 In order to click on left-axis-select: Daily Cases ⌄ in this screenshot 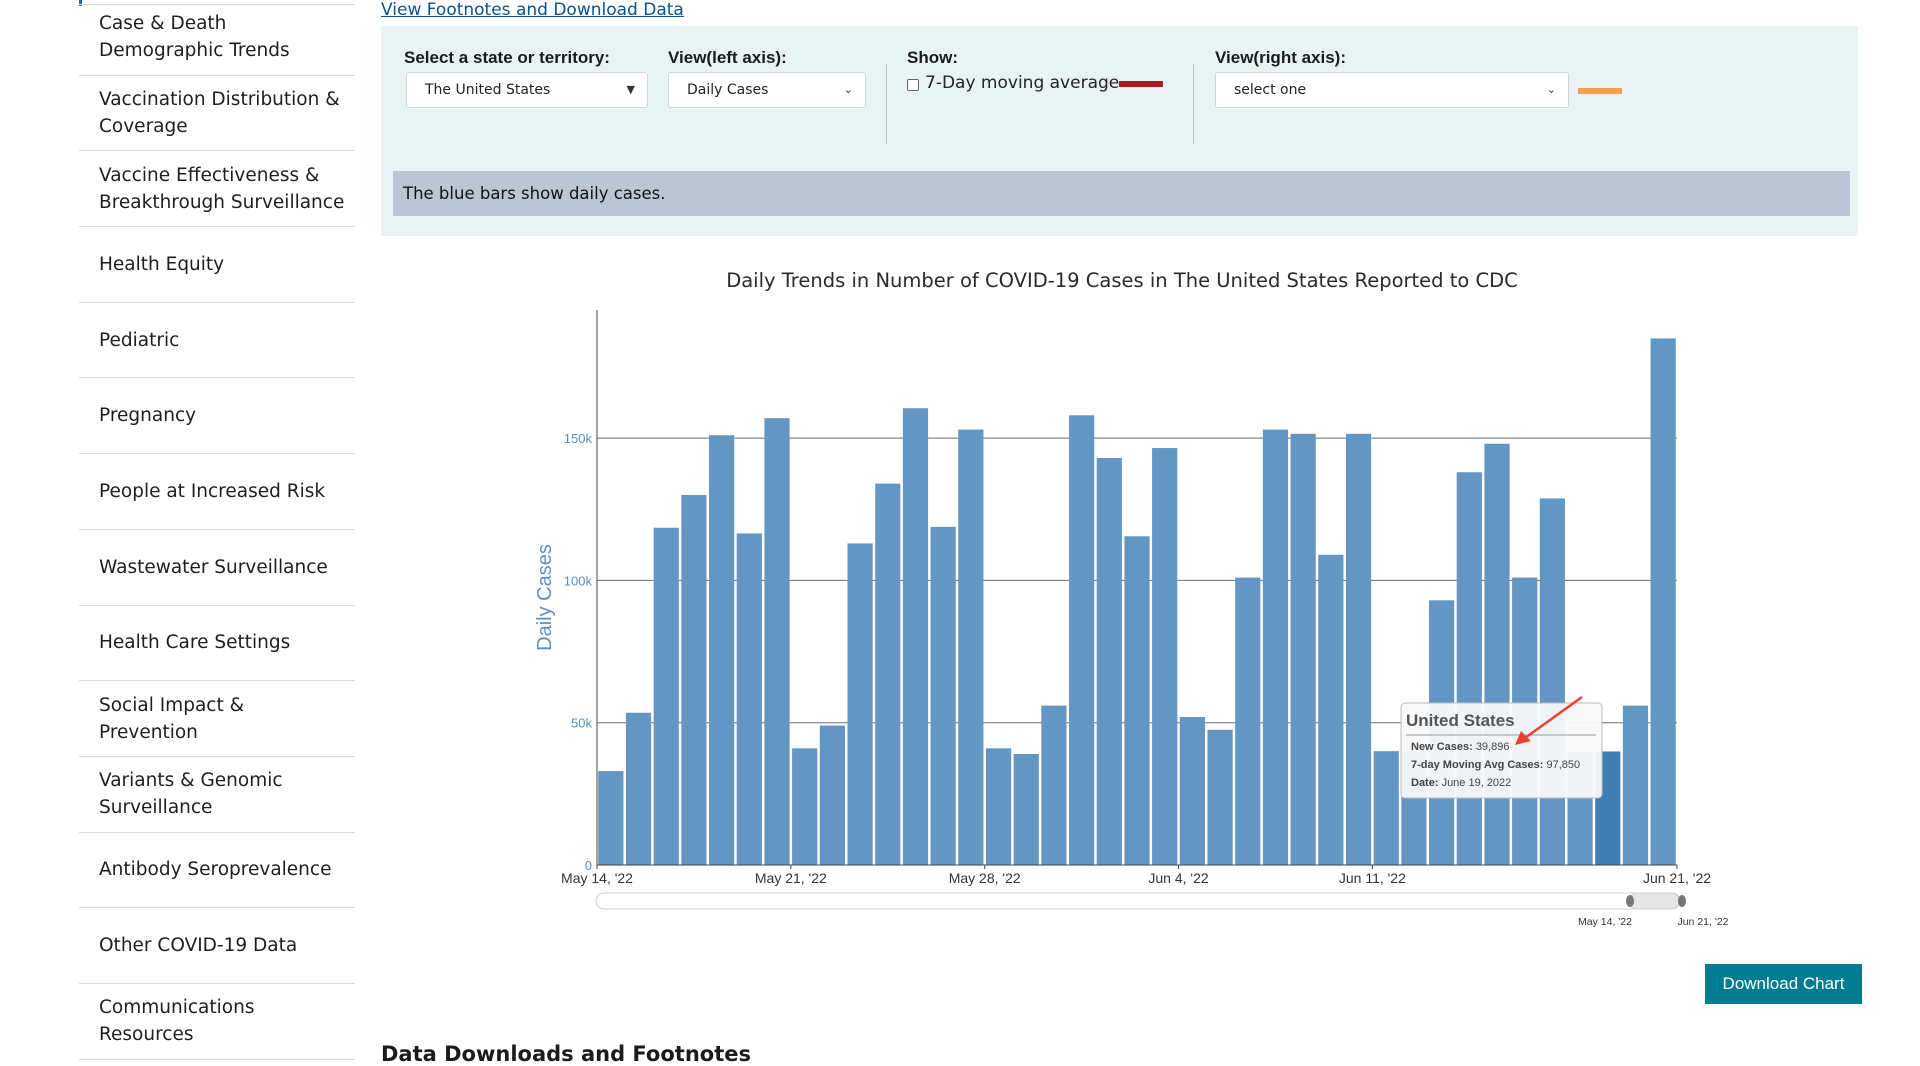, I will do `click(767, 90)`.